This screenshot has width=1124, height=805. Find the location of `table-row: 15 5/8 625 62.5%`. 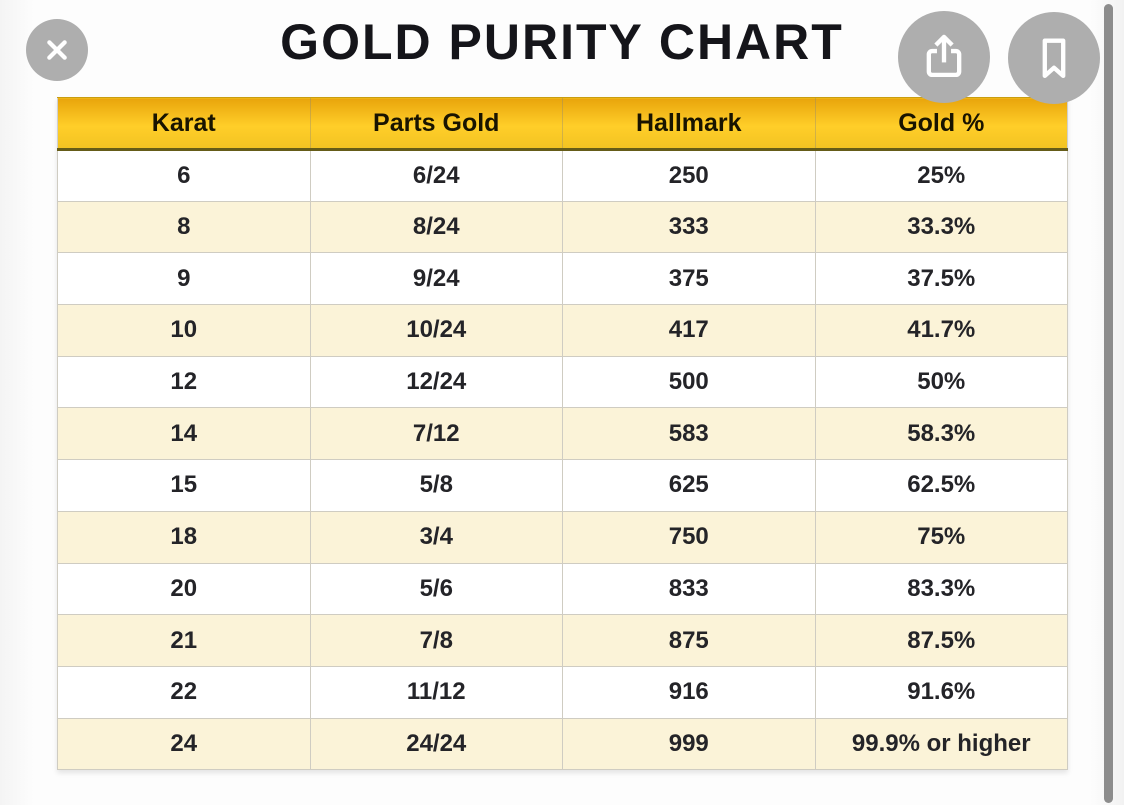

table-row: 15 5/8 625 62.5% is located at coordinates (562, 485).